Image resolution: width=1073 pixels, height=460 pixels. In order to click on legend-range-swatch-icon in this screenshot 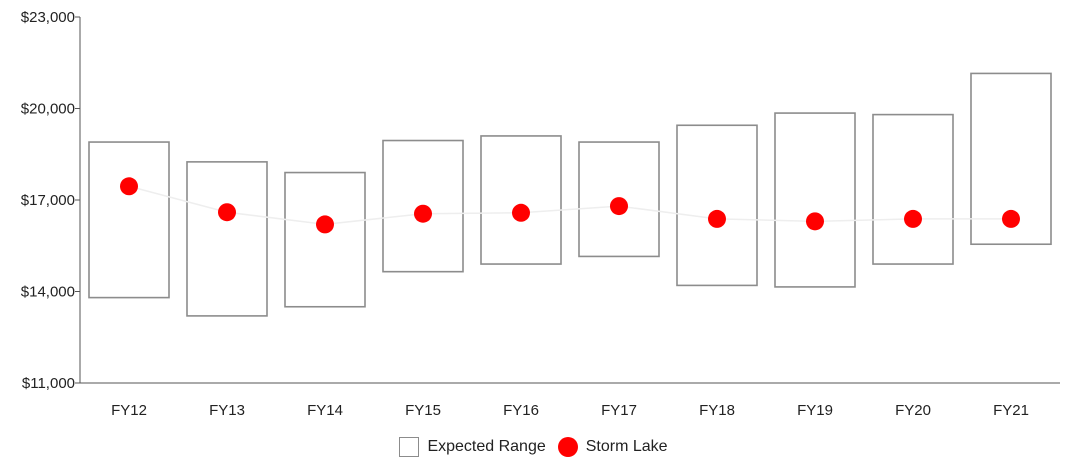, I will do `click(409, 447)`.